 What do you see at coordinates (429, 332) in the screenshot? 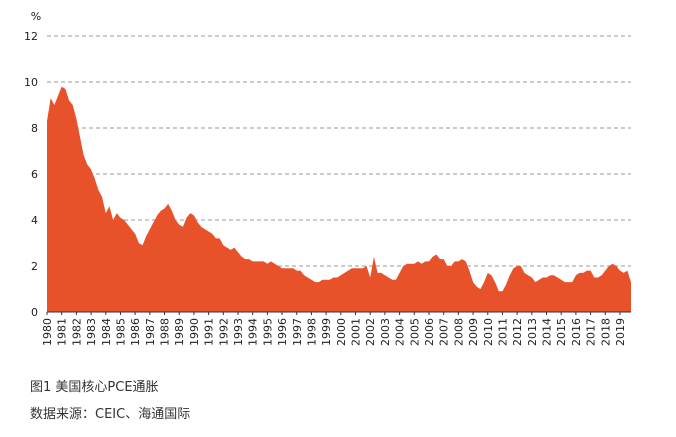
I see `x-tick-label: 2006` at bounding box center [429, 332].